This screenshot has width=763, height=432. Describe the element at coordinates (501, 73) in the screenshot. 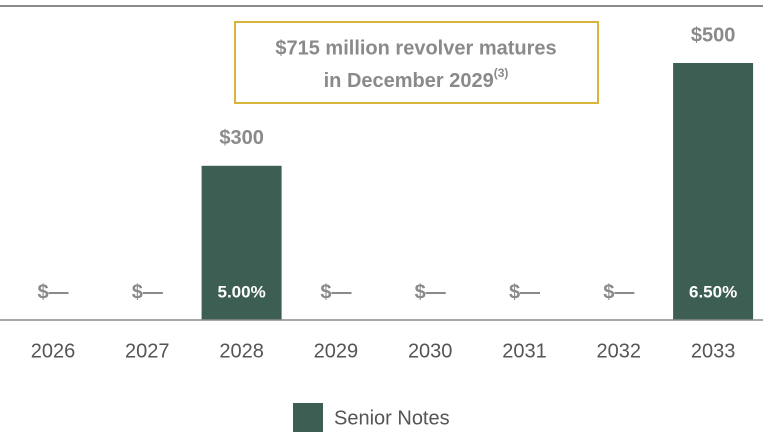

I see `annotation-superscript: (3)` at that location.